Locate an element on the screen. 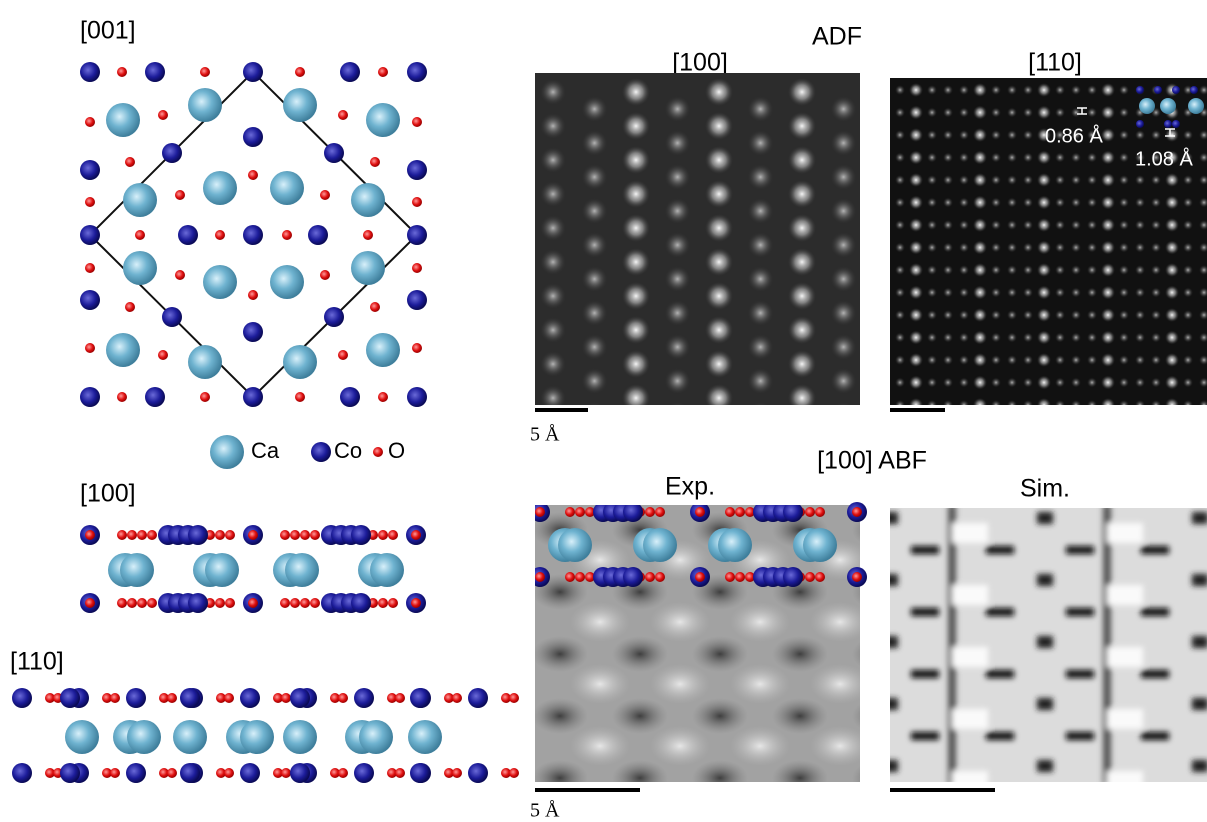 This screenshot has height=822, width=1207. abf-sim-image is located at coordinates (1048, 645).